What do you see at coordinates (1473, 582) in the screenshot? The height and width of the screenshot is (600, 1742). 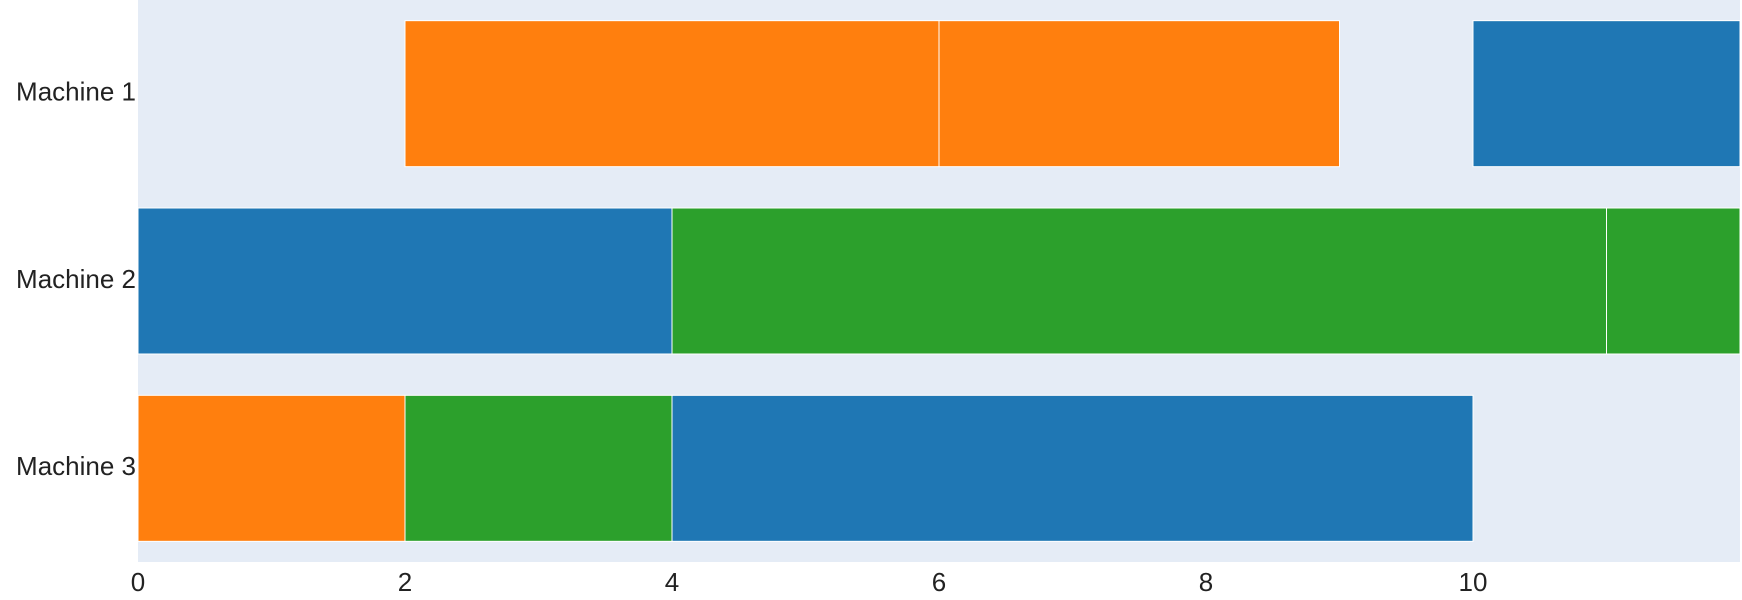 I see `x-tick-label: 10` at bounding box center [1473, 582].